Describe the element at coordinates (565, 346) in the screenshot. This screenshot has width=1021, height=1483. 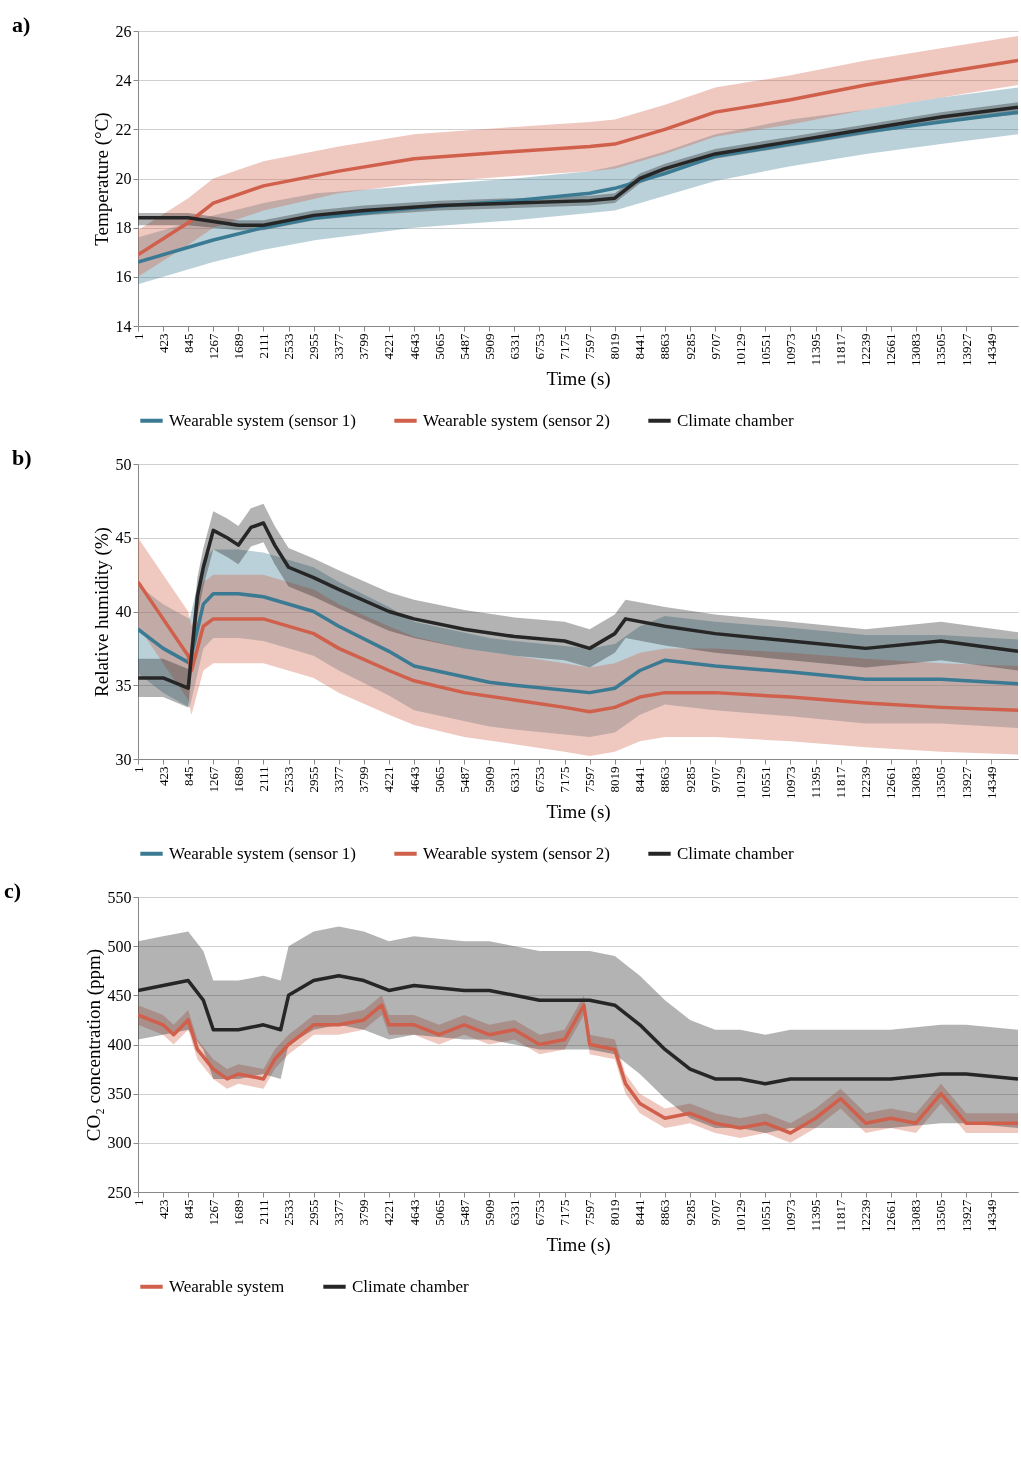
I see `x-tick-label: 7175` at that location.